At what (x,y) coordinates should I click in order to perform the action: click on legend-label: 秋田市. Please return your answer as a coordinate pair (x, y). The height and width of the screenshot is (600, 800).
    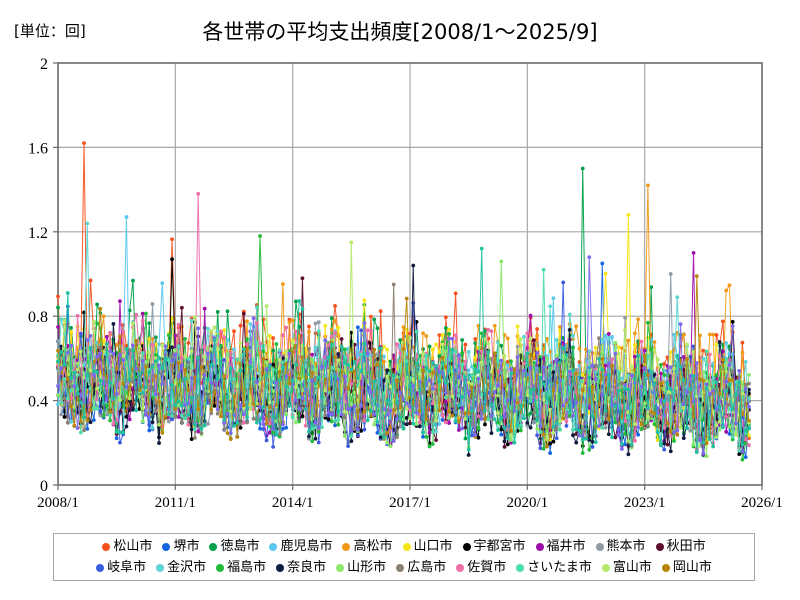
    Looking at the image, I should click on (686, 546).